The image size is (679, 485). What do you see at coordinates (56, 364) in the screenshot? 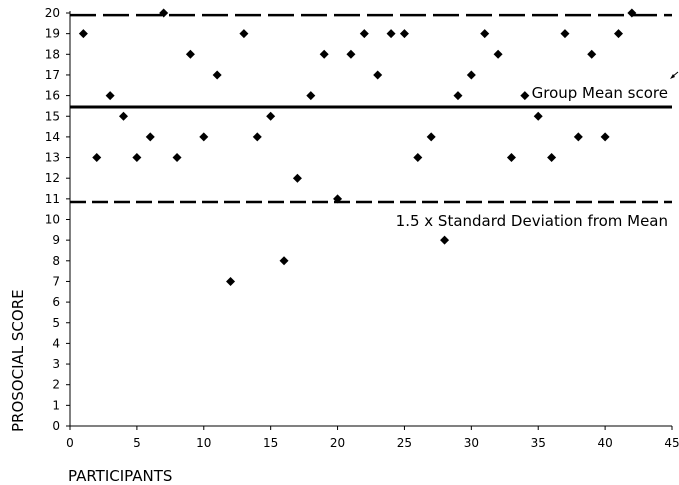
I see `y-tick-label: 3` at bounding box center [56, 364].